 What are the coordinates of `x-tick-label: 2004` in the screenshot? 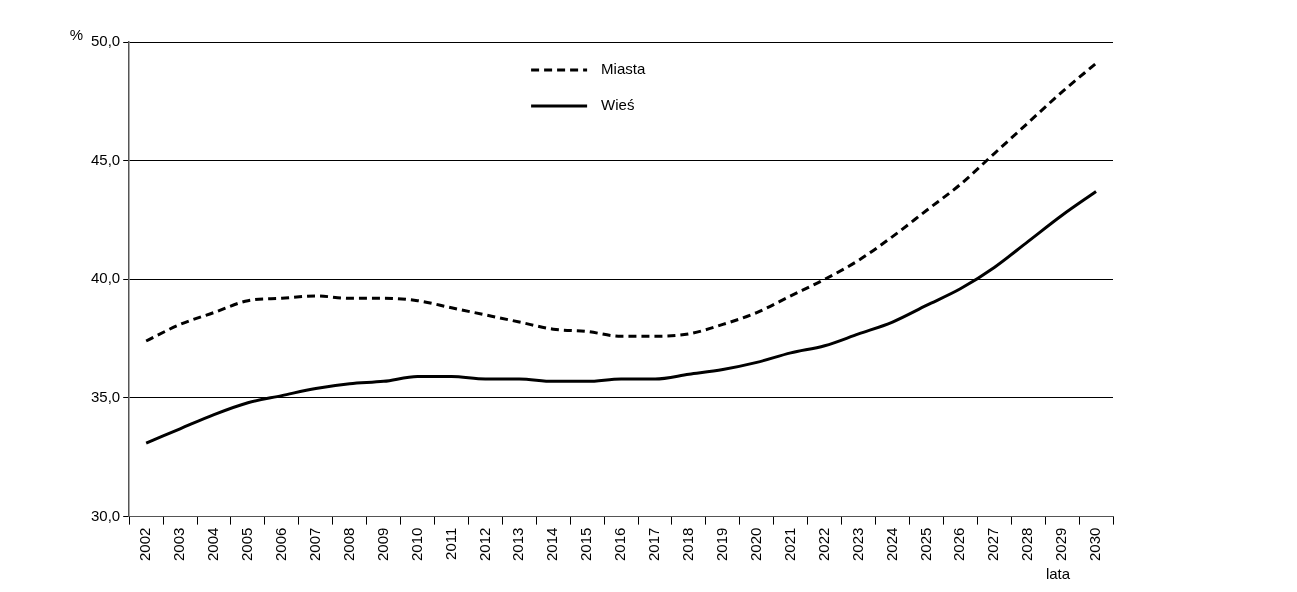 It's located at (213, 544).